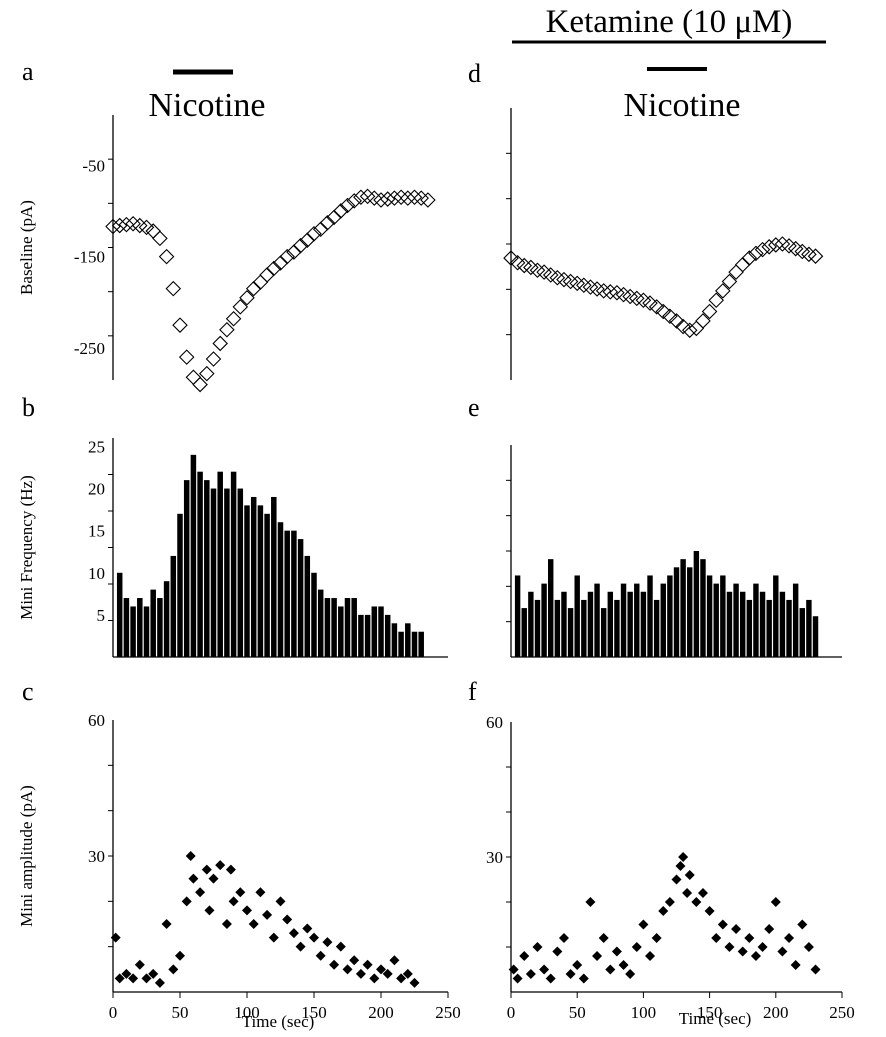  What do you see at coordinates (314, 1012) in the screenshot?
I see `x-tick-label-c: 150` at bounding box center [314, 1012].